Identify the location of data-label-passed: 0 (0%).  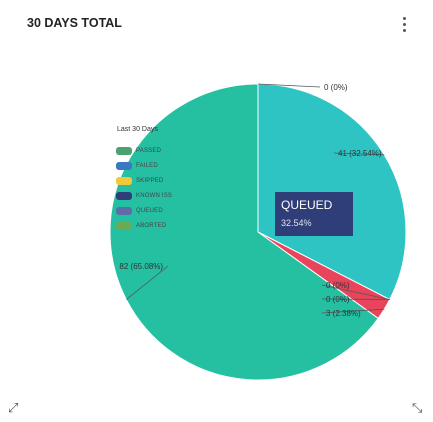
(336, 87).